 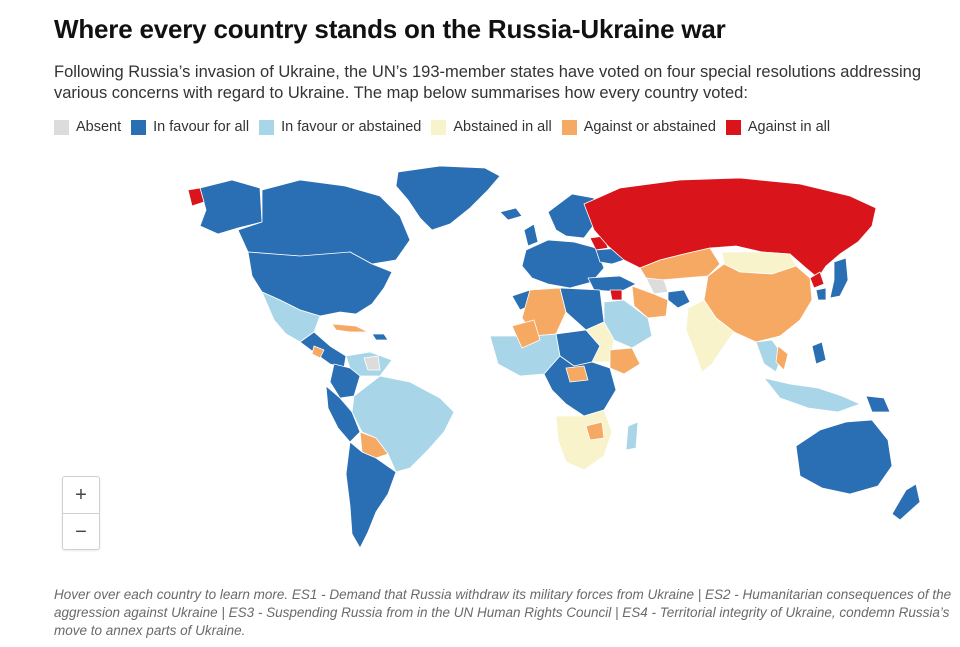 I want to click on region-car, so click(x=577, y=374).